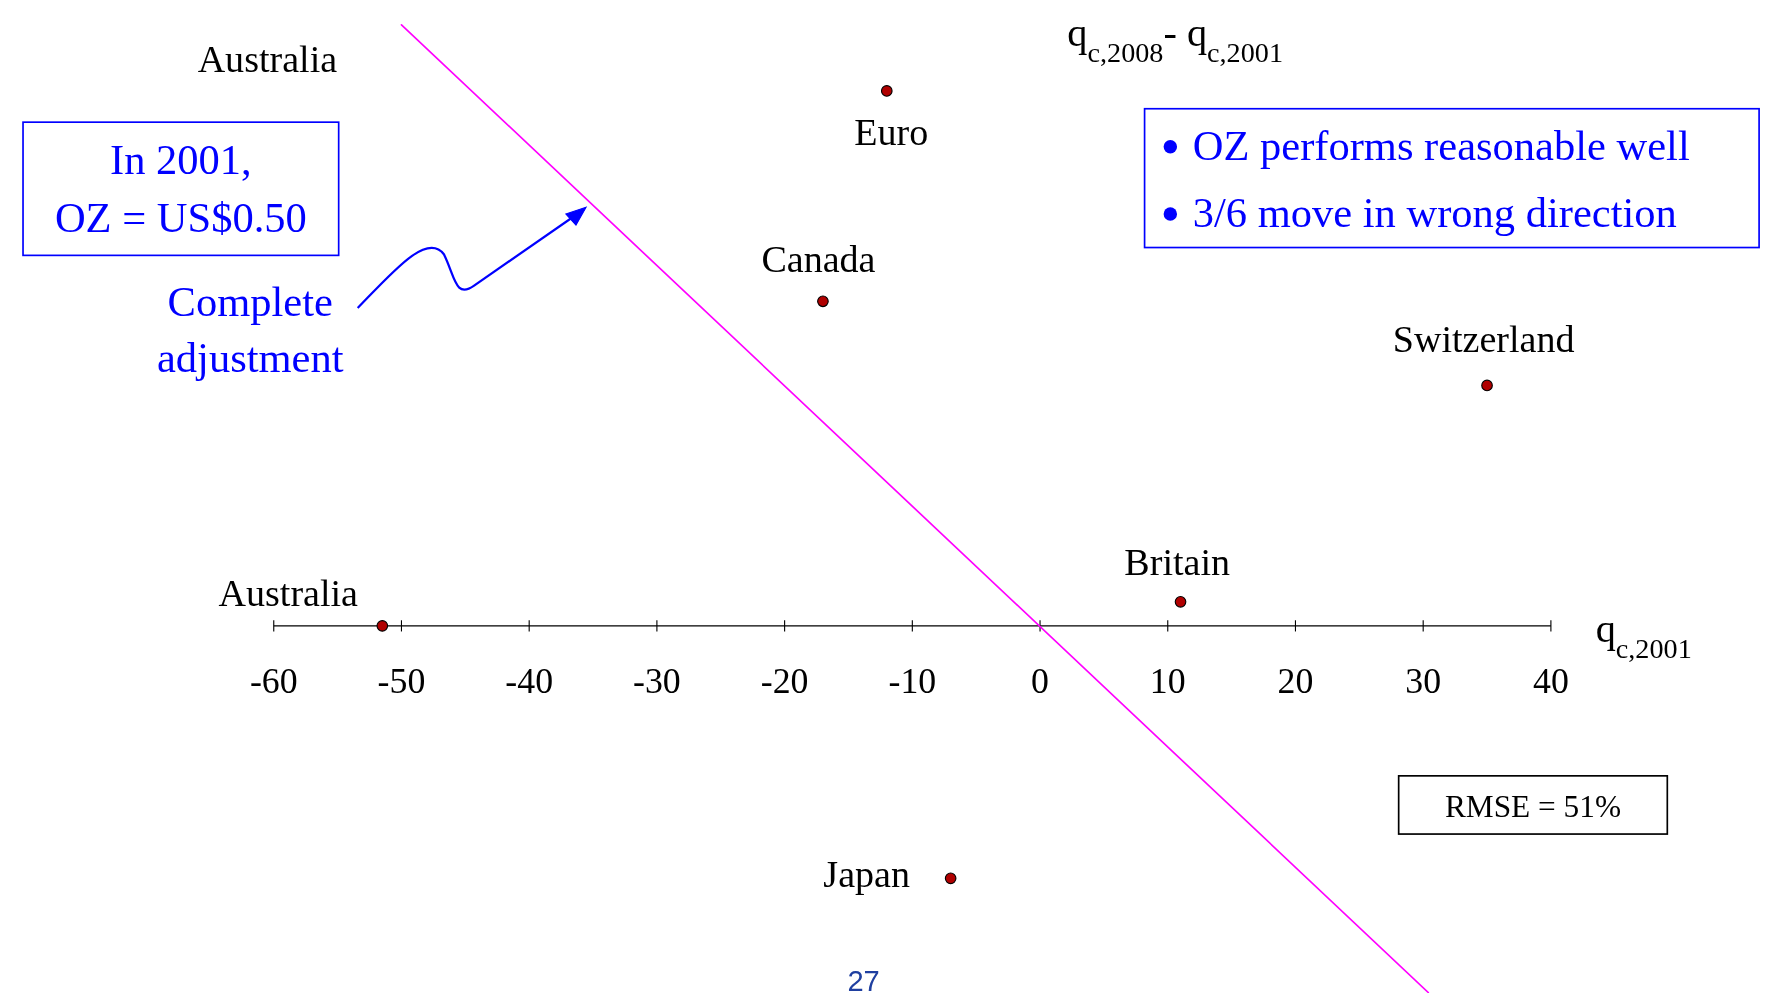 The height and width of the screenshot is (999, 1781). Describe the element at coordinates (657, 681) in the screenshot. I see `x-tick-label: -30` at that location.